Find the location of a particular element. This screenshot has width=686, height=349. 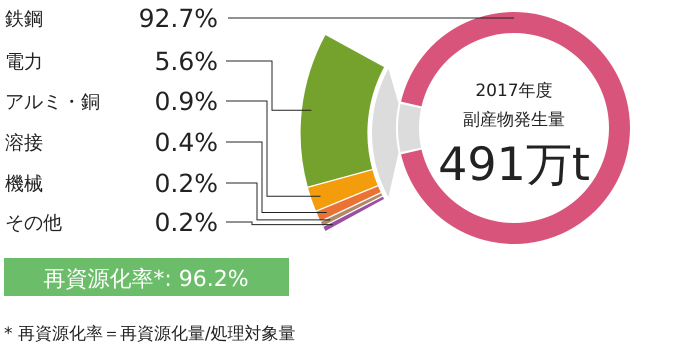

text: * 再資源化率＝再資源化量/処理対象量 is located at coordinates (150, 334).